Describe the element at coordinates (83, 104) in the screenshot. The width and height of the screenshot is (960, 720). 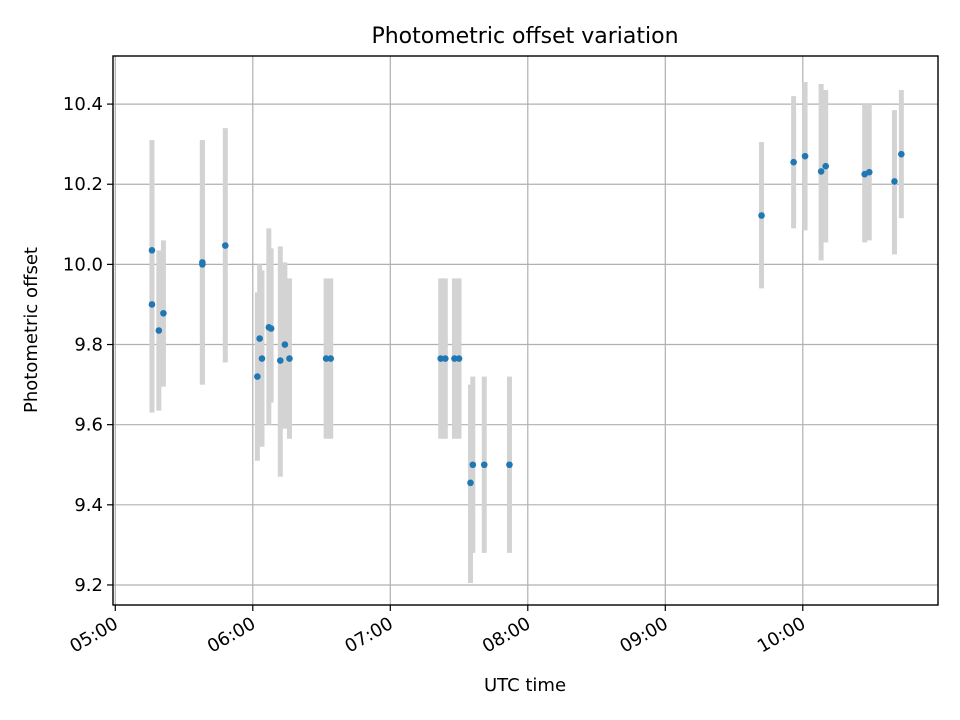
I see `y-tick-label: 10.4` at that location.